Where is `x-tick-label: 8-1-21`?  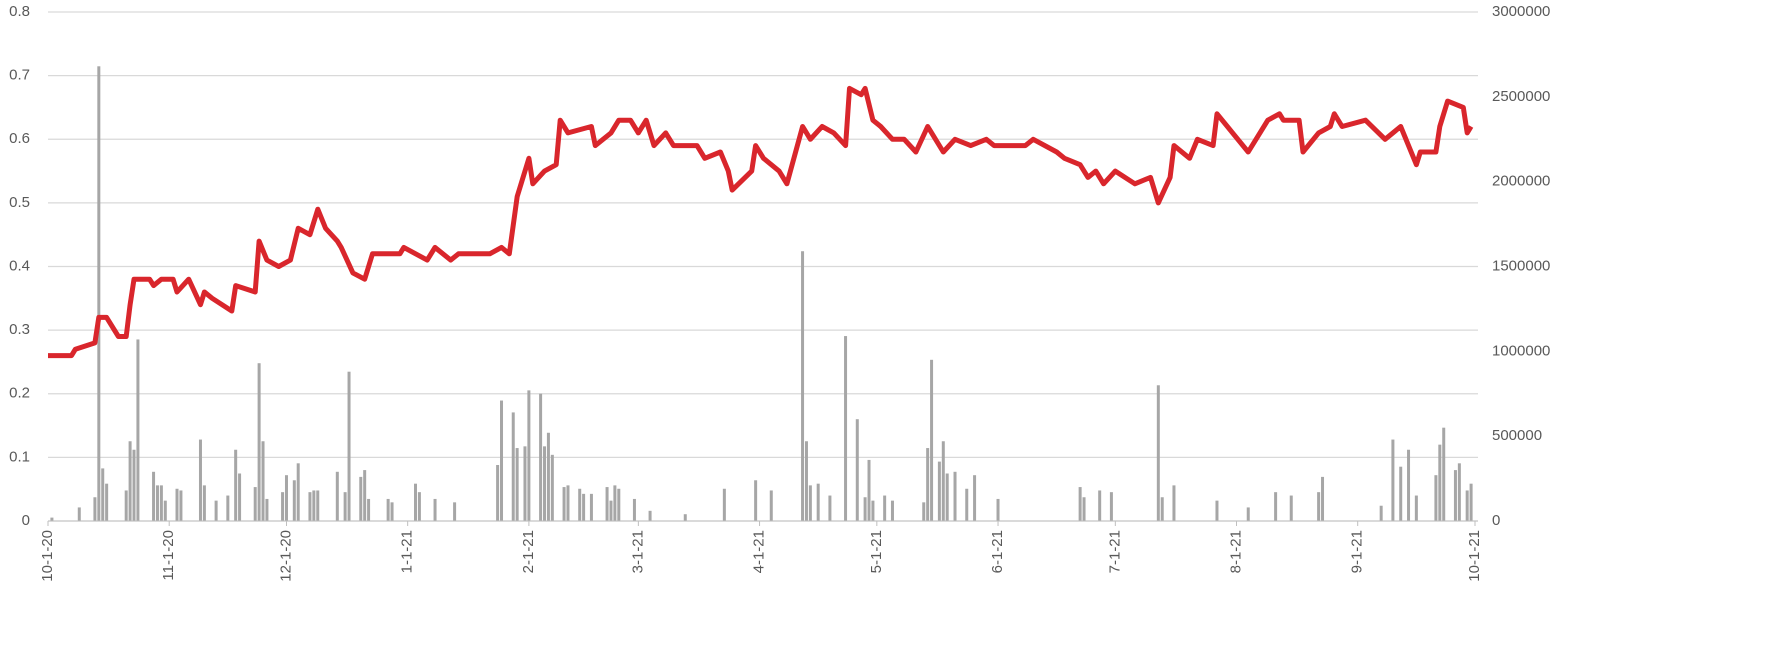
x-tick-label: 8-1-21 is located at coordinates (1235, 551).